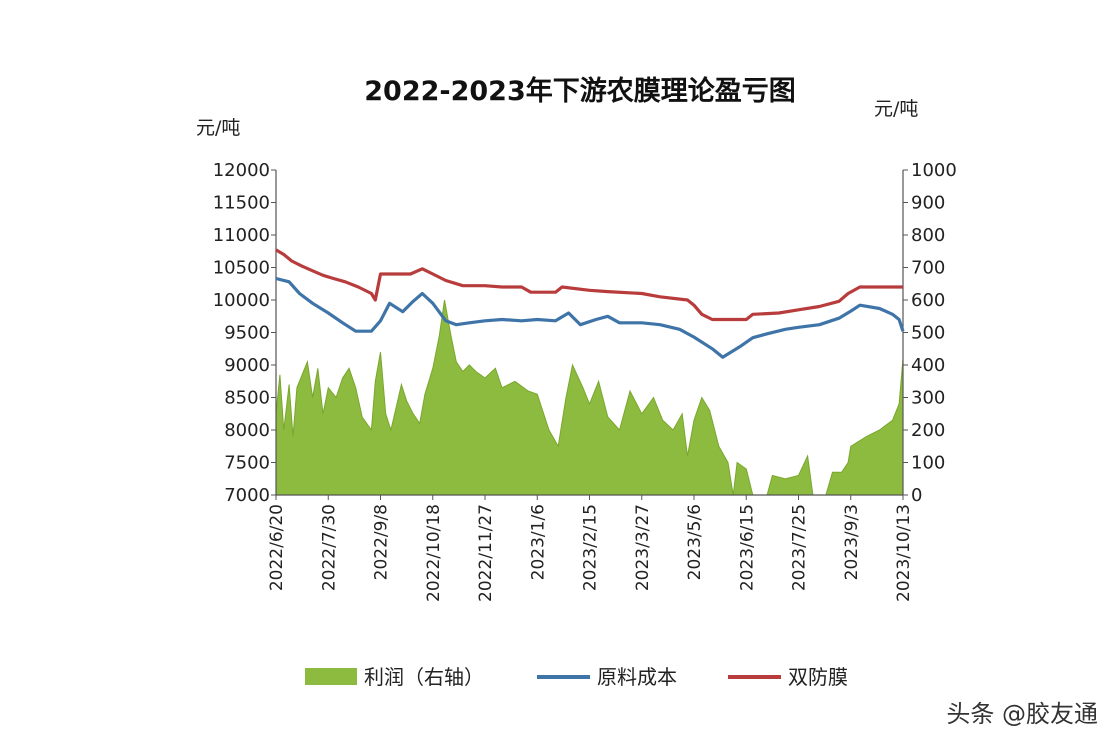  What do you see at coordinates (591, 547) in the screenshot?
I see `x-tick-label: 2023/2/15` at bounding box center [591, 547].